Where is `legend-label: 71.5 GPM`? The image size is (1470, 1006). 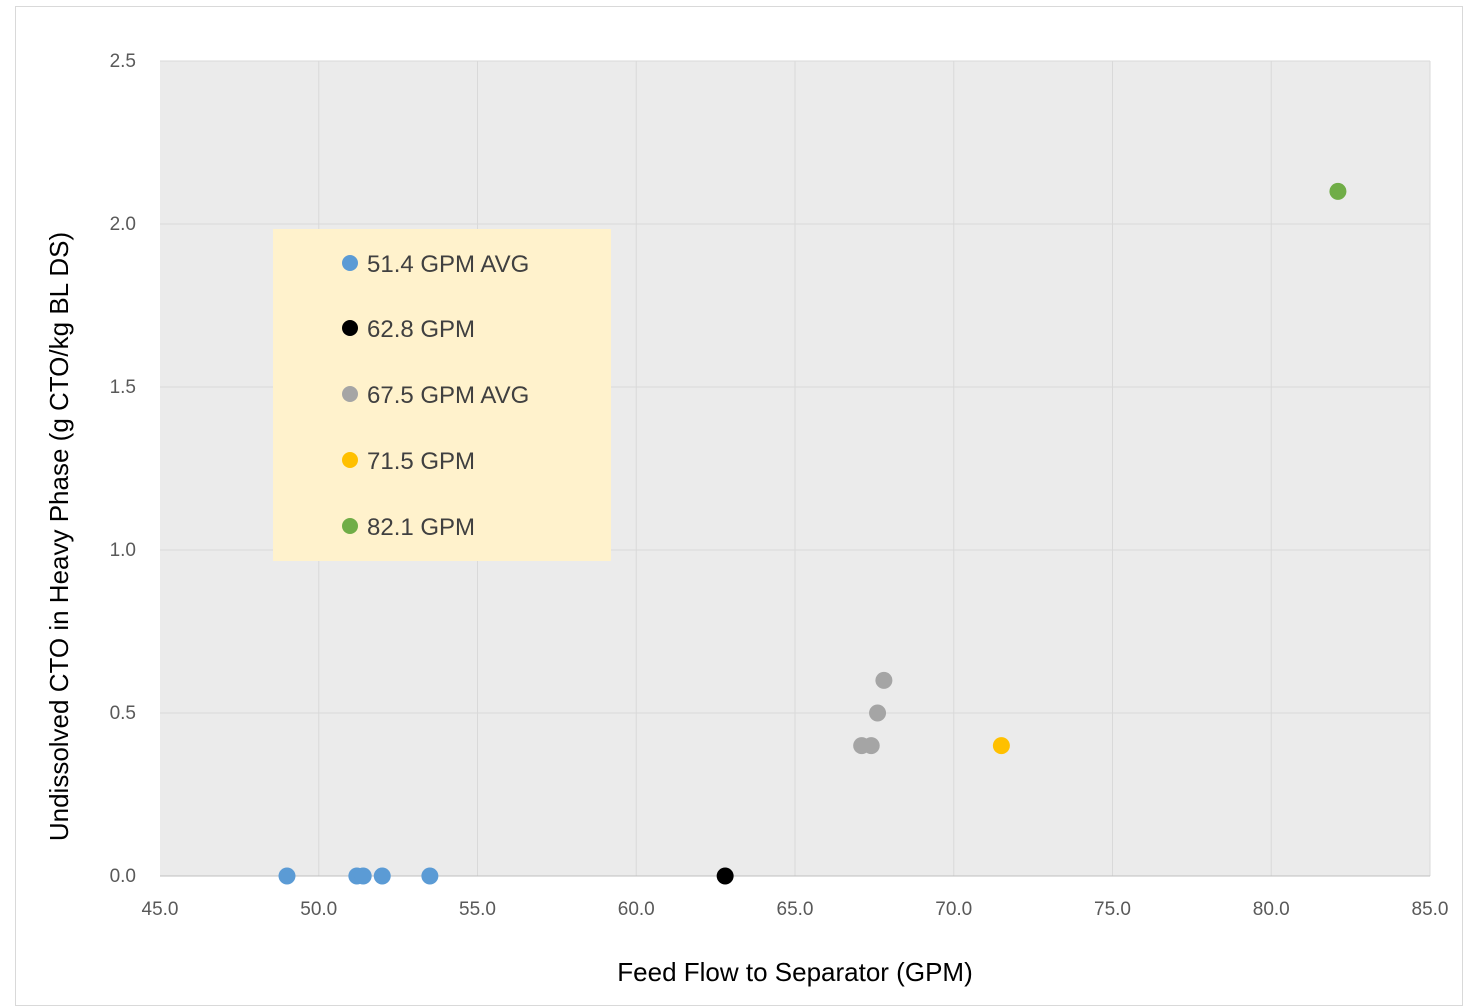 legend-label: 71.5 GPM is located at coordinates (421, 461).